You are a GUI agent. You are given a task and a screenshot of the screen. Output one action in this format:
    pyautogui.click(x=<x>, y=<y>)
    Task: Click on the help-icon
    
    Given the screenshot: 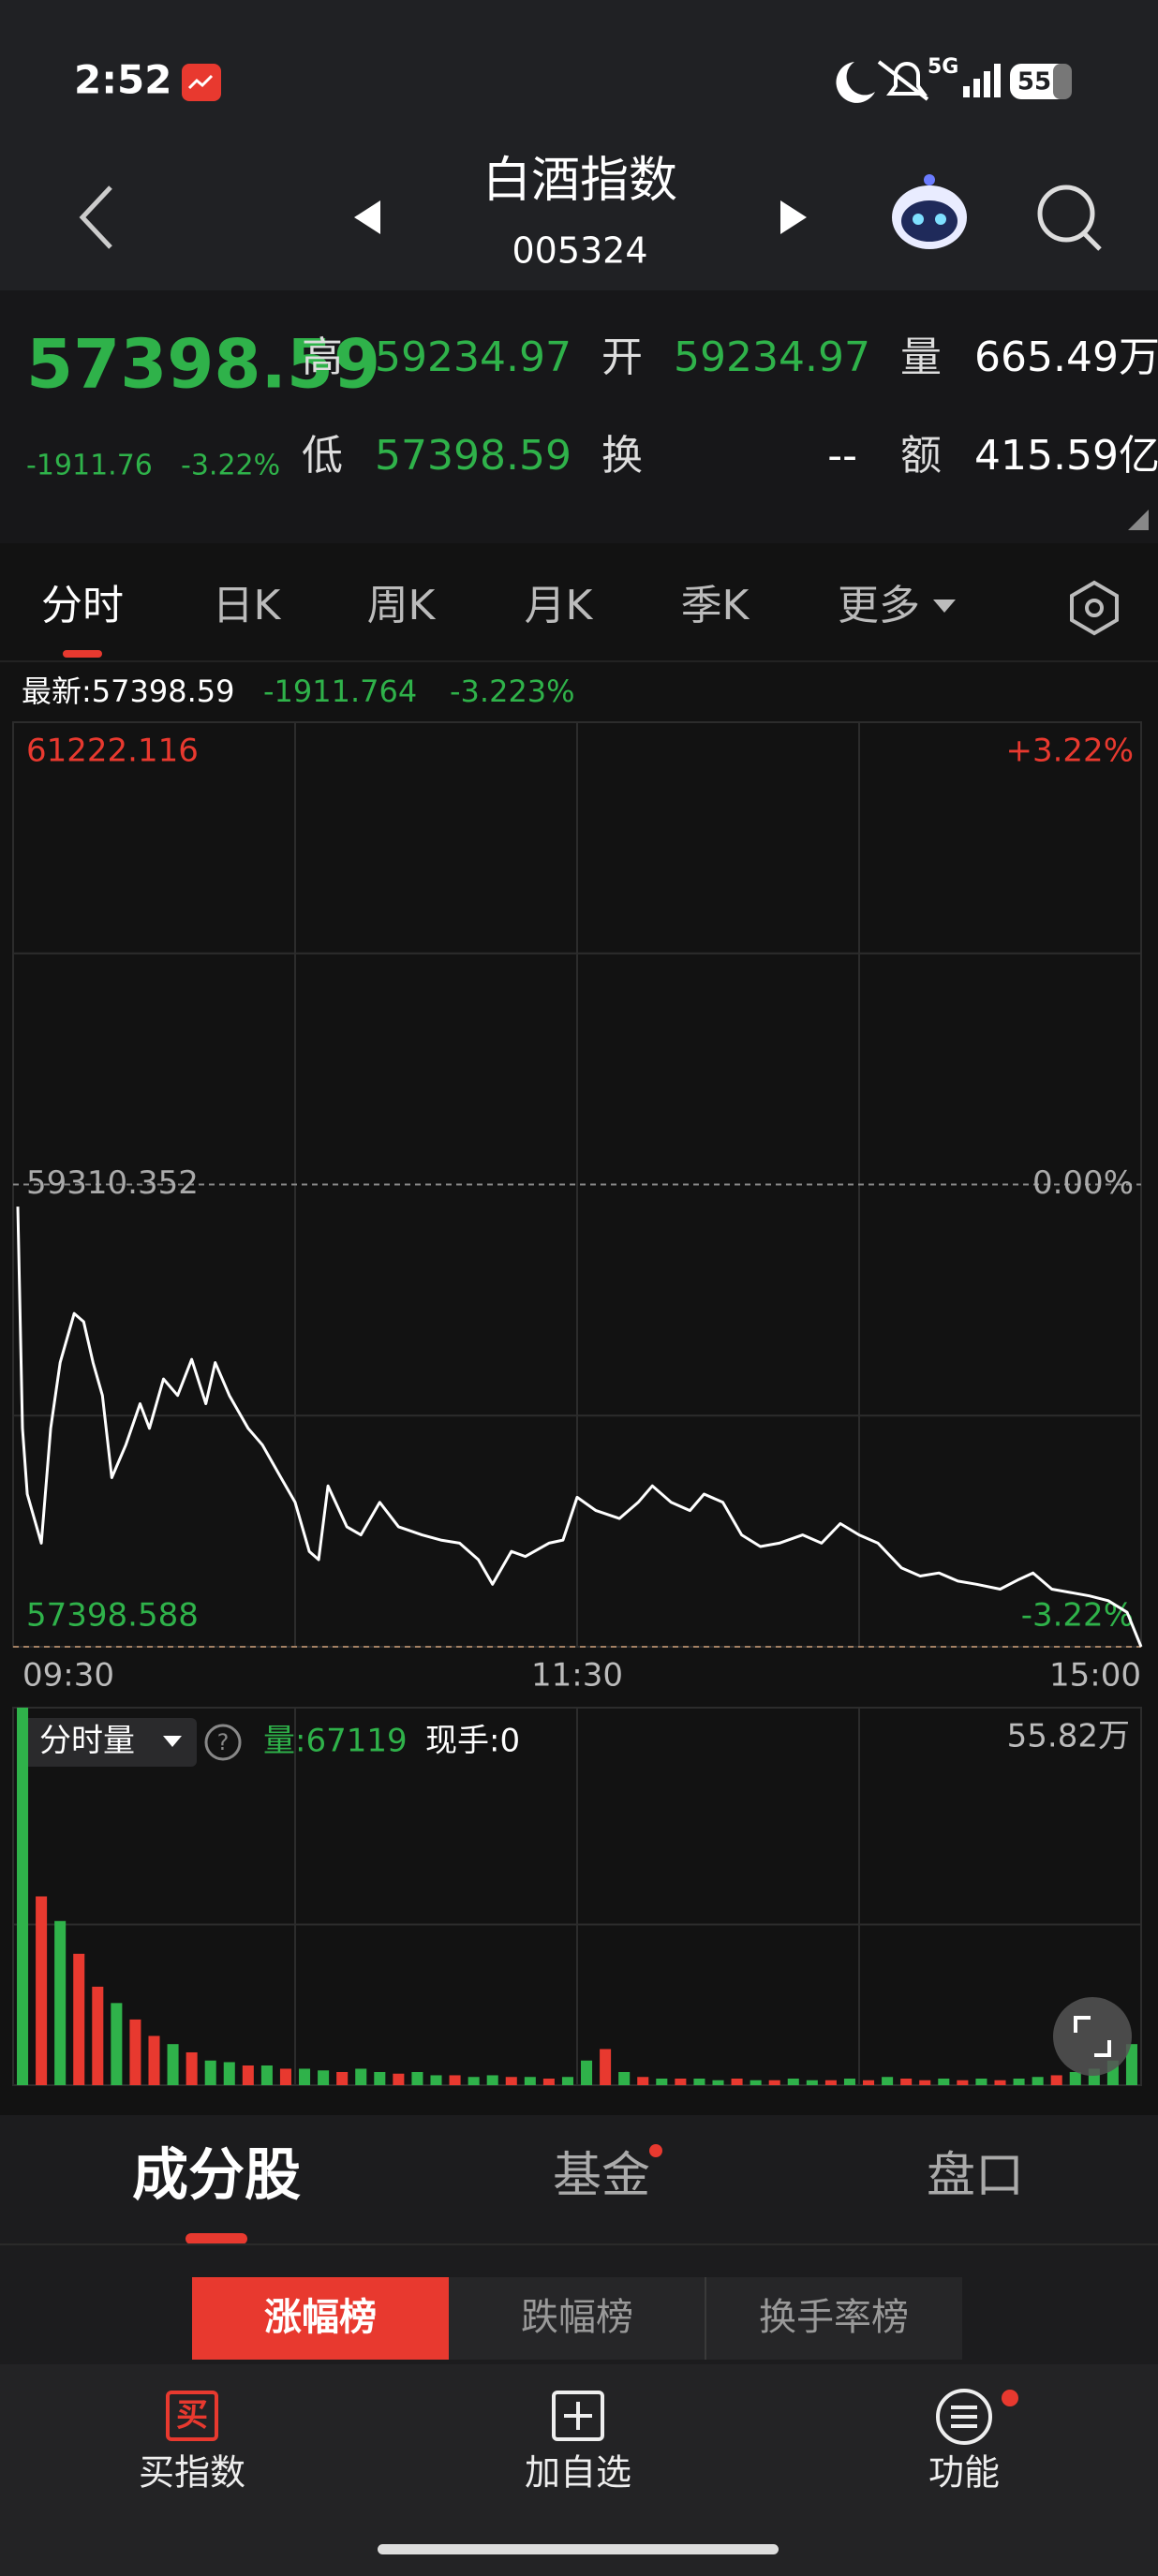 What is the action you would take?
    pyautogui.click(x=223, y=1743)
    